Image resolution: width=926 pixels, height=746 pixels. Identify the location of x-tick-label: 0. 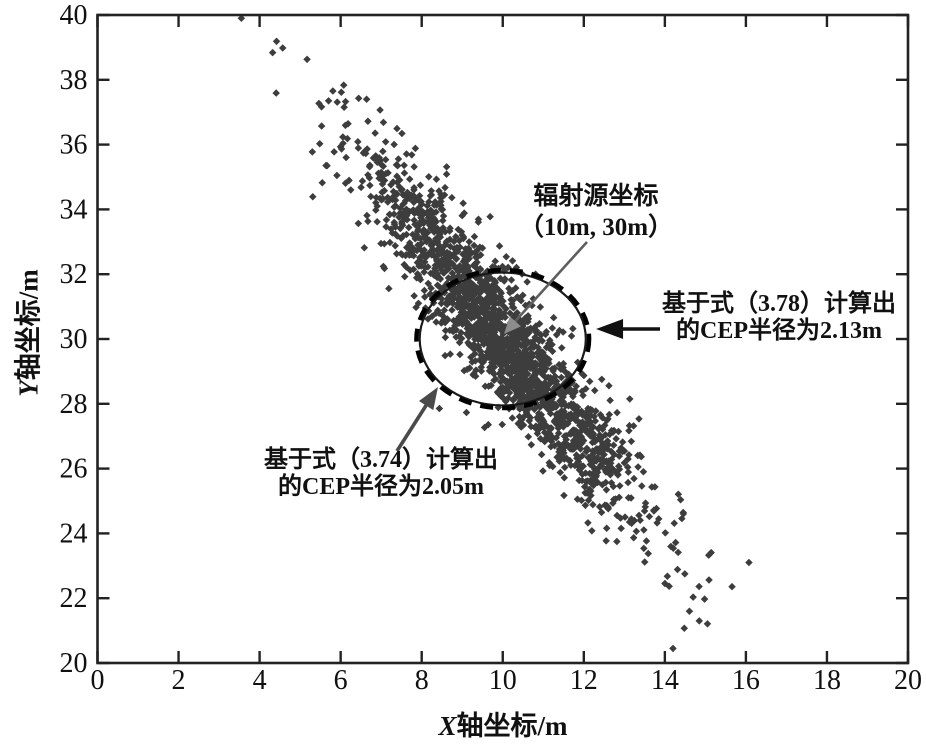
(98, 680).